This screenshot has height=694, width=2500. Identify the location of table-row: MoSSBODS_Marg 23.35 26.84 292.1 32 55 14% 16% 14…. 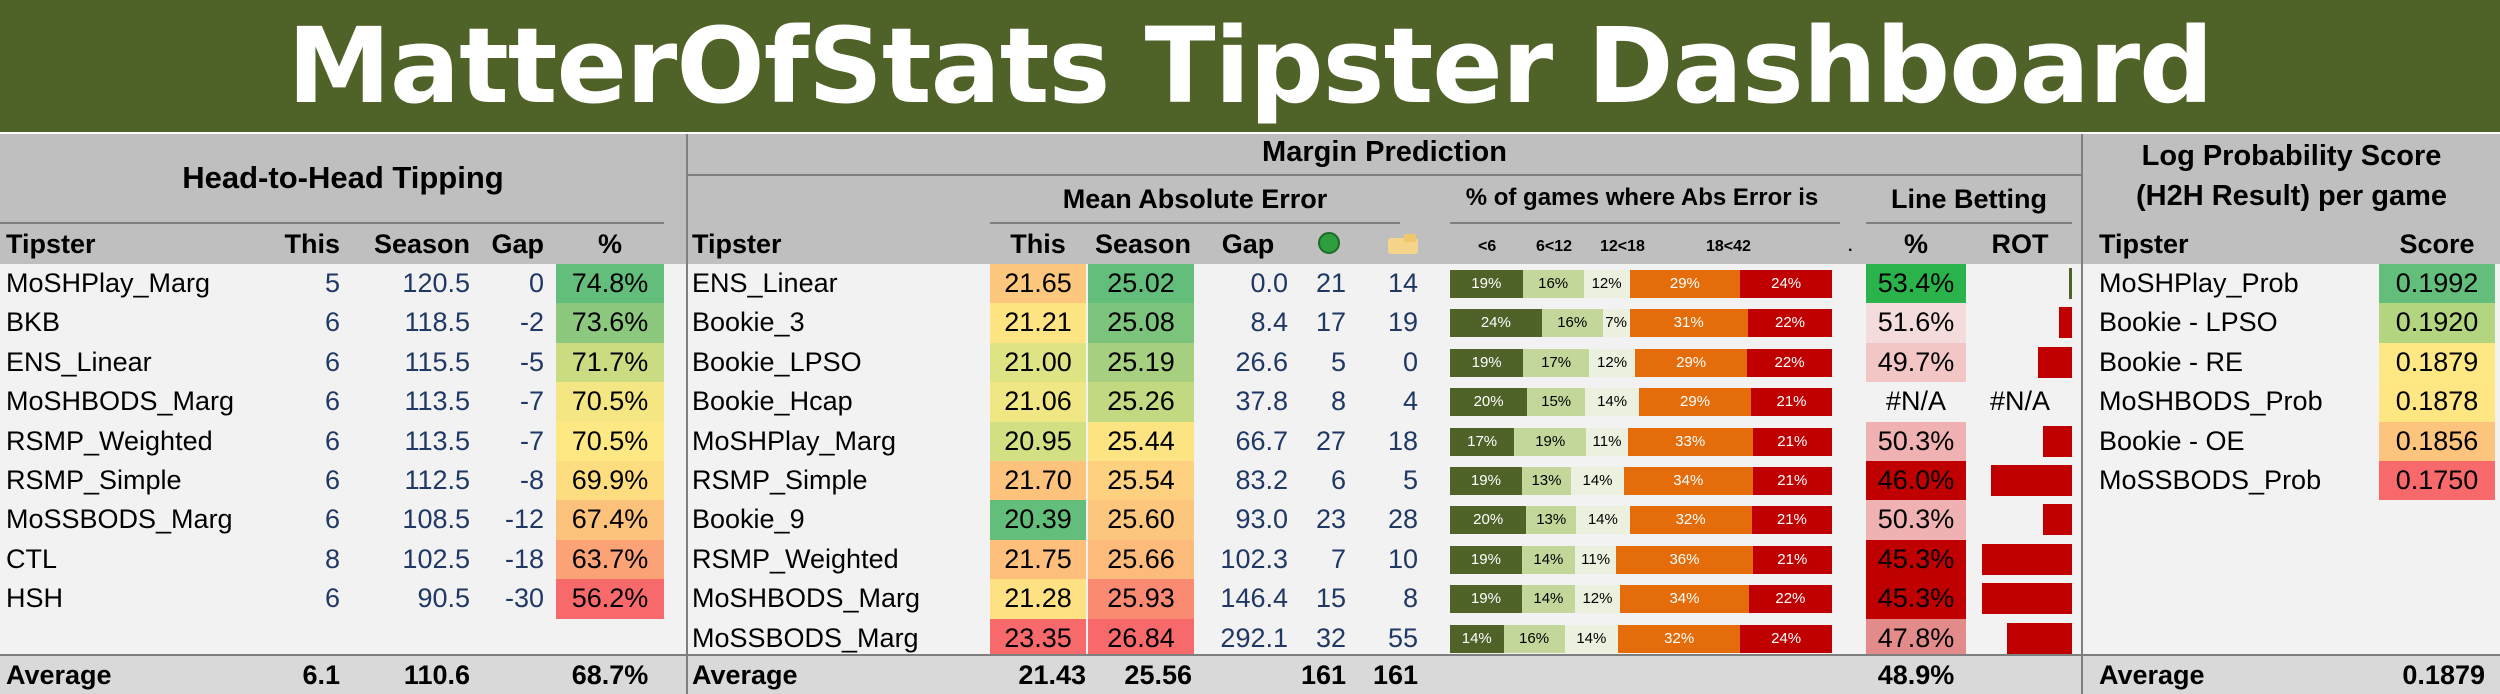
(1384, 638).